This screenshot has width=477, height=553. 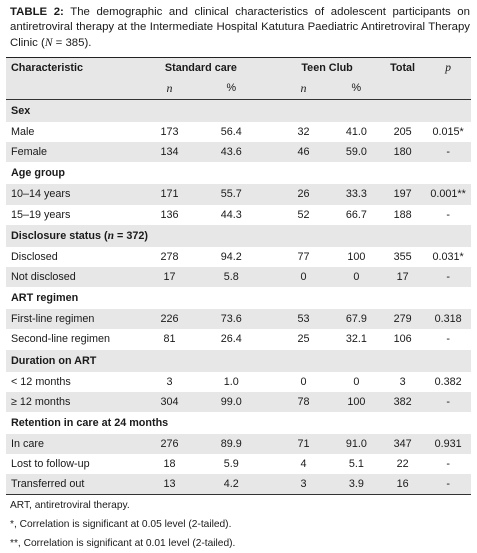 What do you see at coordinates (448, 132) in the screenshot?
I see `cell-p-value: 0.015*` at bounding box center [448, 132].